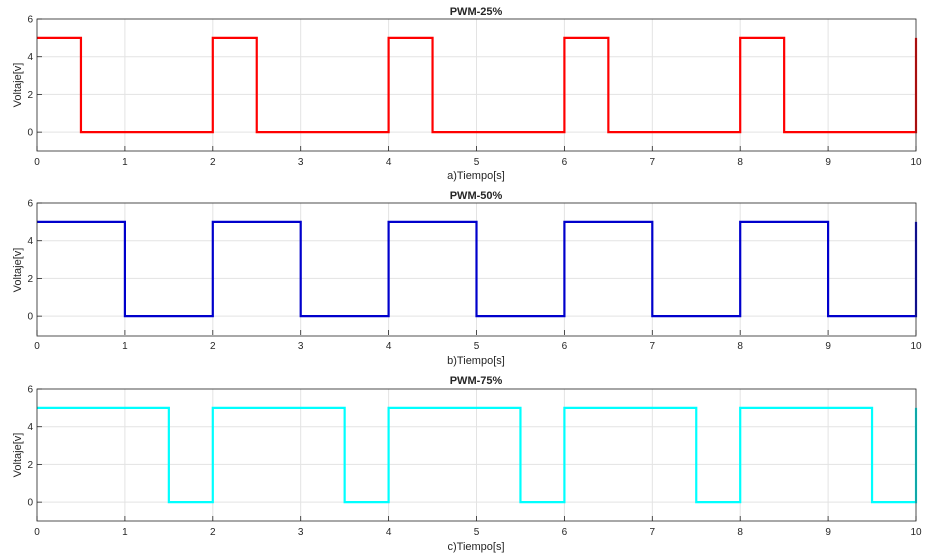 This screenshot has width=925, height=558. What do you see at coordinates (476, 361) in the screenshot?
I see `x-axis-label: b)Tiempo[s]` at bounding box center [476, 361].